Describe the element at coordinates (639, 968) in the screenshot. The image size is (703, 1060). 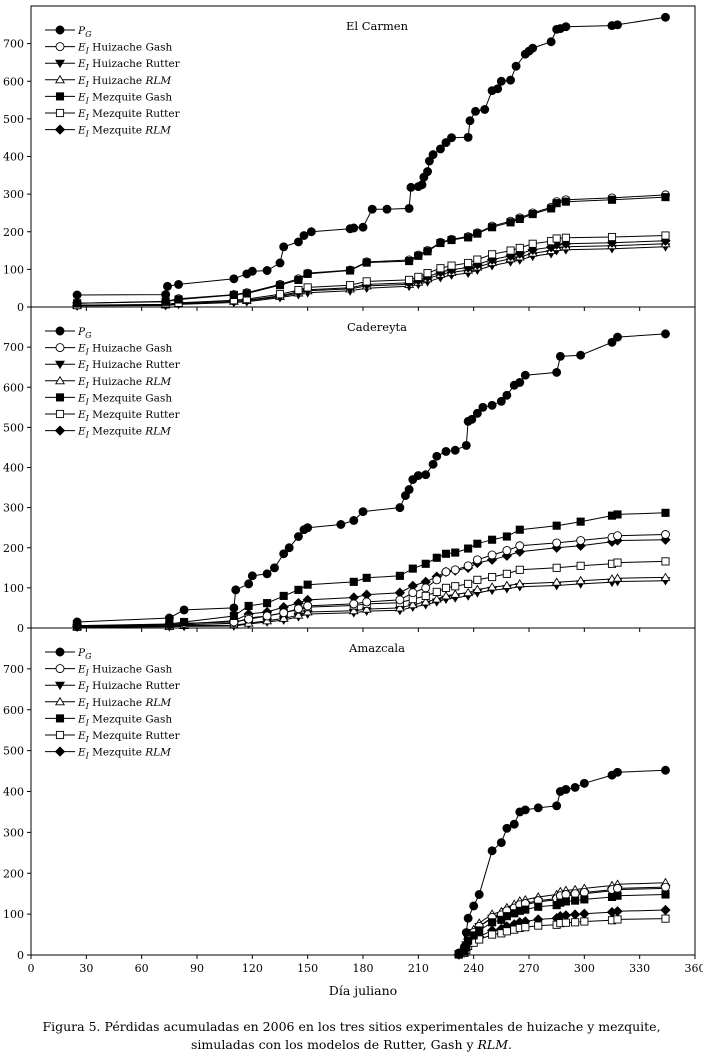
I see `x-tick-label: 330` at that location.